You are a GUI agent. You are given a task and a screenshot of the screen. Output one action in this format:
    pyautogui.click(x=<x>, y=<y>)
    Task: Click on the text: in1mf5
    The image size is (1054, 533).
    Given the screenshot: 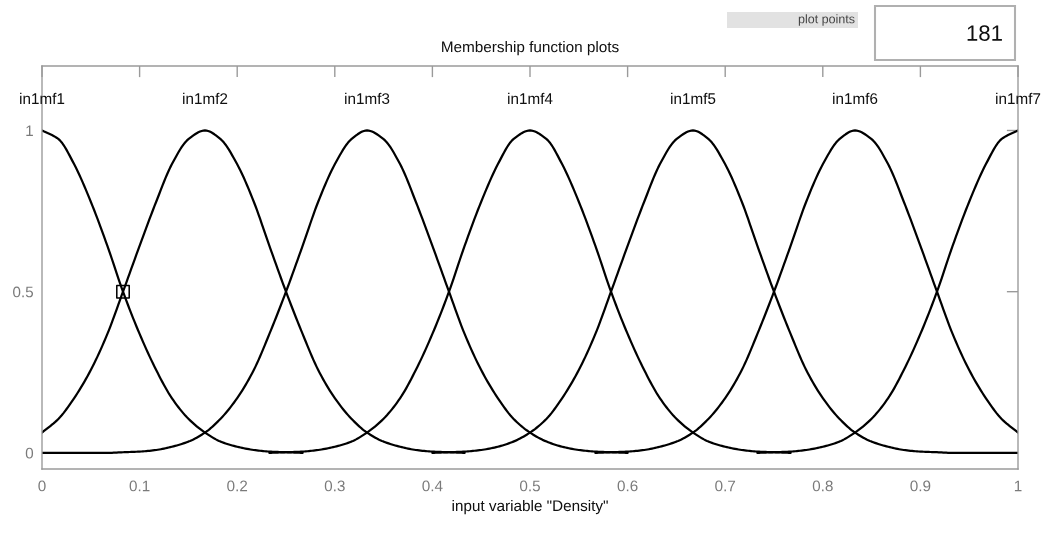 What is the action you would take?
    pyautogui.click(x=693, y=98)
    